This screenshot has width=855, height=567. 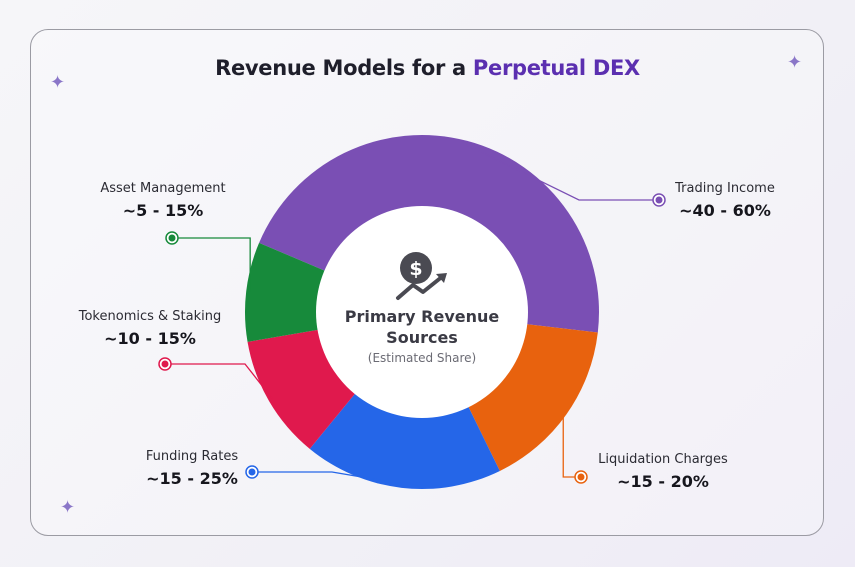 What do you see at coordinates (663, 459) in the screenshot?
I see `slice-label-name: Liquidation Charges` at bounding box center [663, 459].